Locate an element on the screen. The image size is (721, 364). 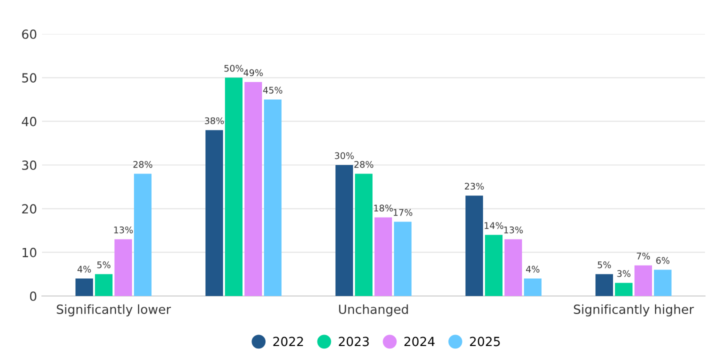
y-tick-label: 50 is located at coordinates (29, 78).